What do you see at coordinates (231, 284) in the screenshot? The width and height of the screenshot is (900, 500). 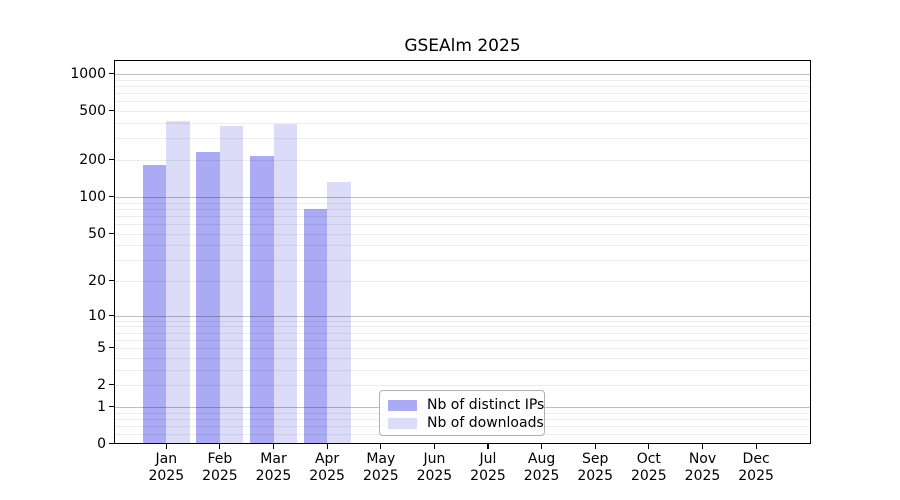 I see `bar-downloads-feb` at bounding box center [231, 284].